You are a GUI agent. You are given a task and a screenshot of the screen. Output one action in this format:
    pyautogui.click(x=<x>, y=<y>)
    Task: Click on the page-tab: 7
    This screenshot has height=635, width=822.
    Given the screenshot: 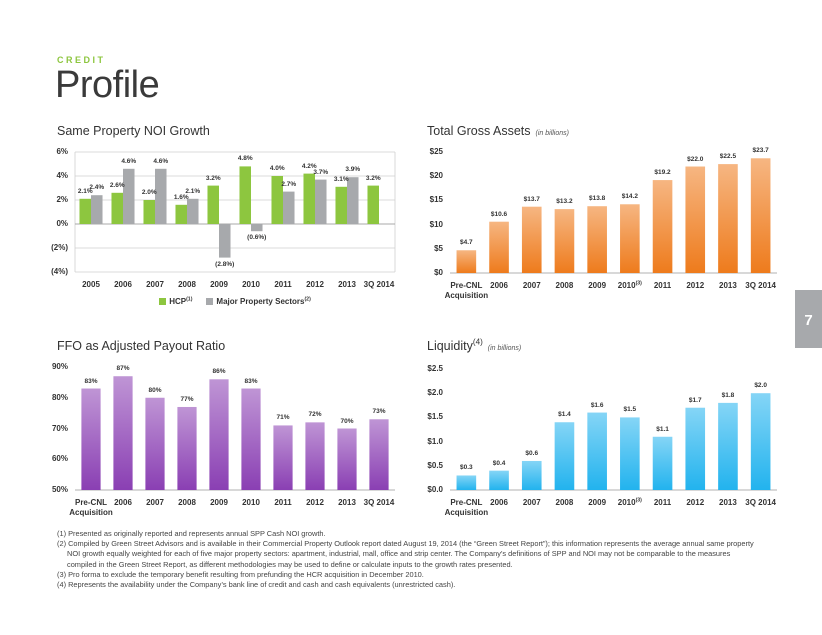 What is the action you would take?
    pyautogui.click(x=808, y=319)
    